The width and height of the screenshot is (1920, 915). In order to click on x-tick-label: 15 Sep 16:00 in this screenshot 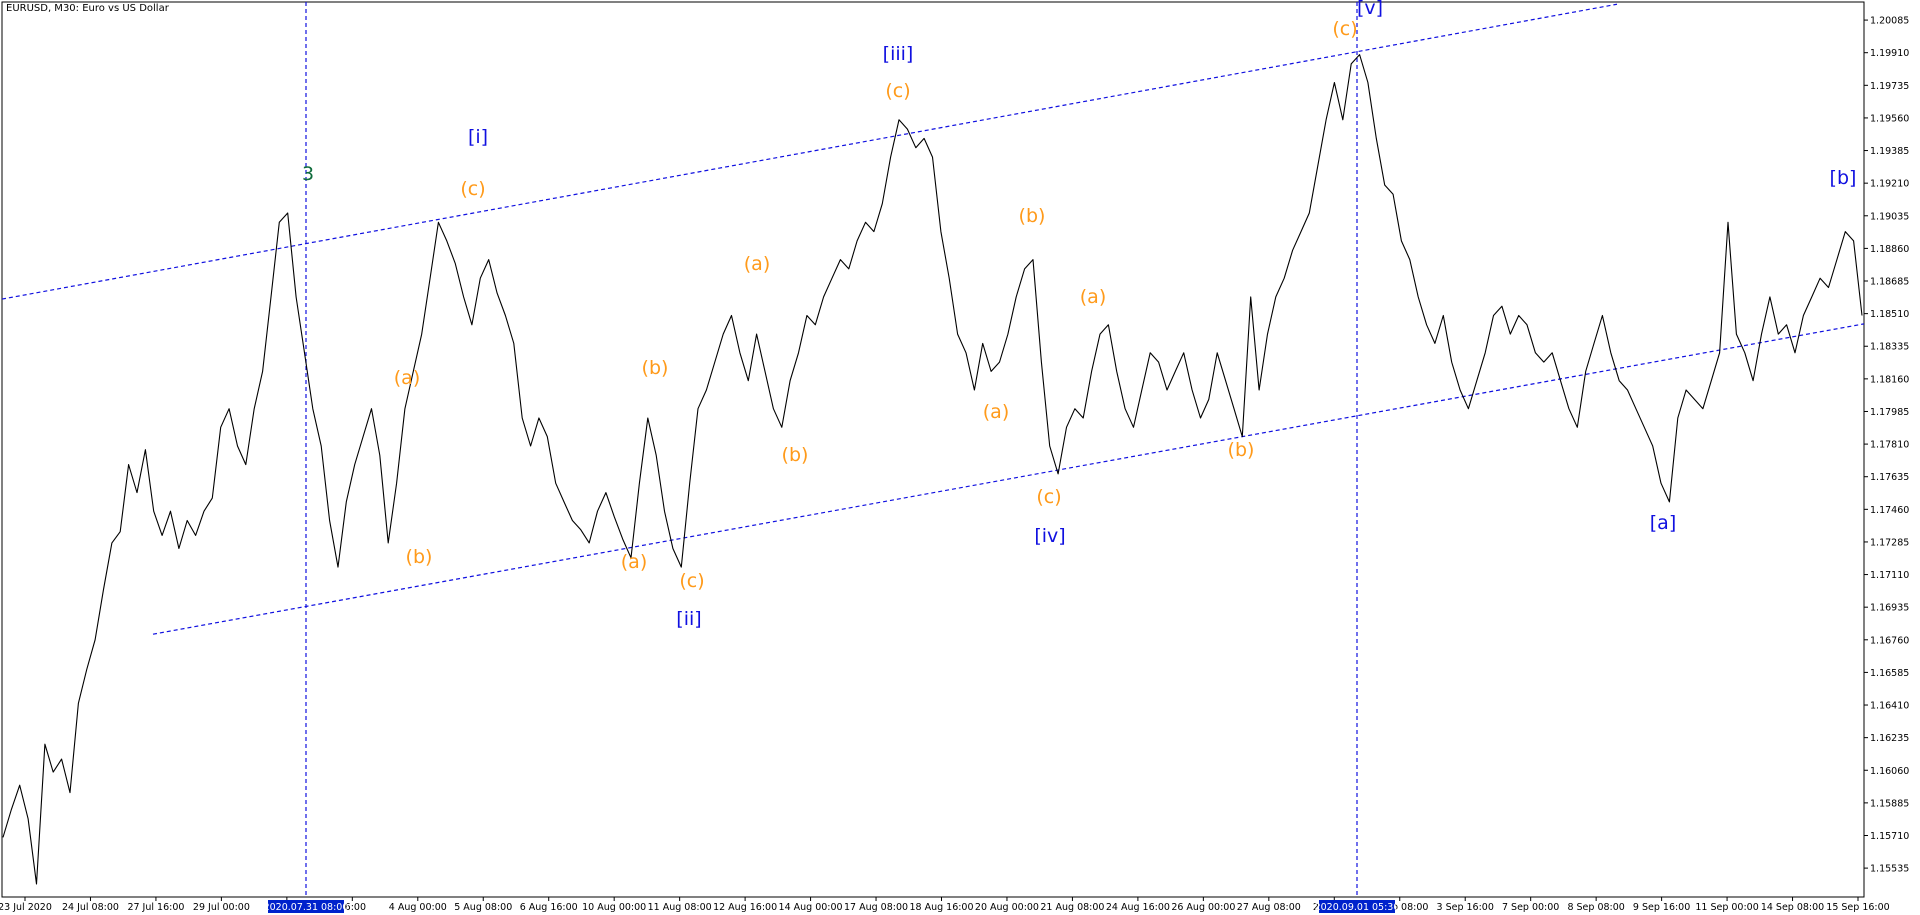, I will do `click(1857, 907)`.